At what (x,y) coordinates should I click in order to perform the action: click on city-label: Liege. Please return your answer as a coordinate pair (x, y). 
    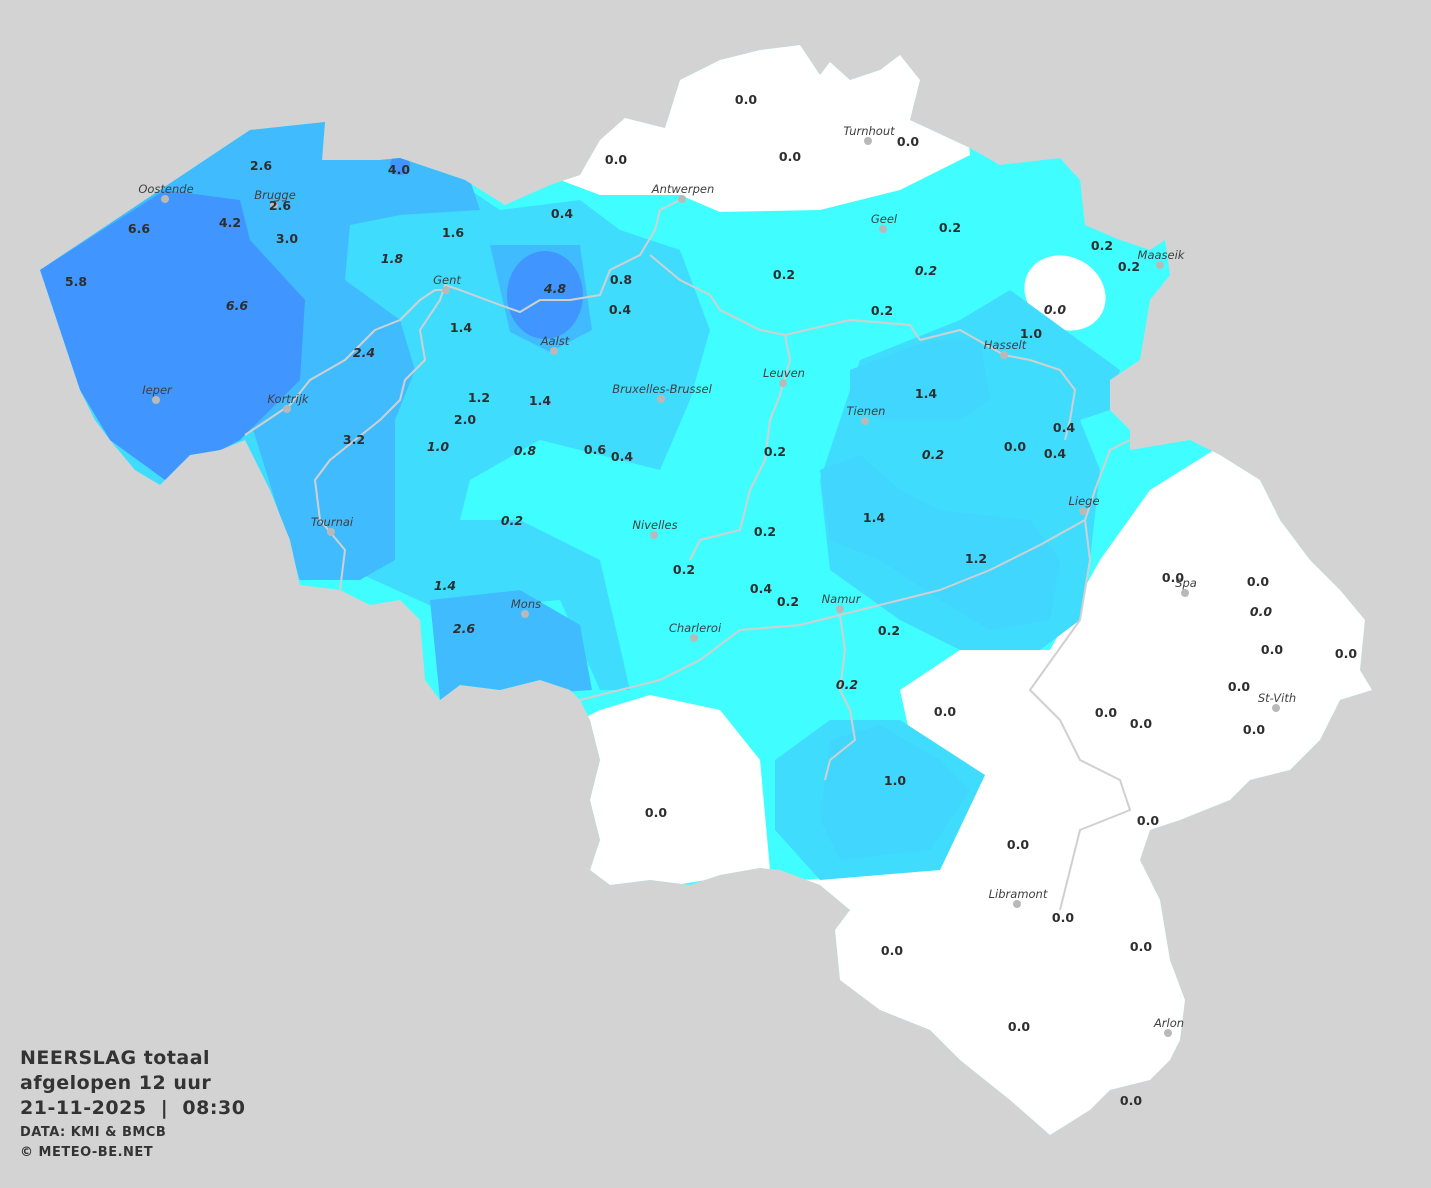
    Looking at the image, I should click on (1083, 501).